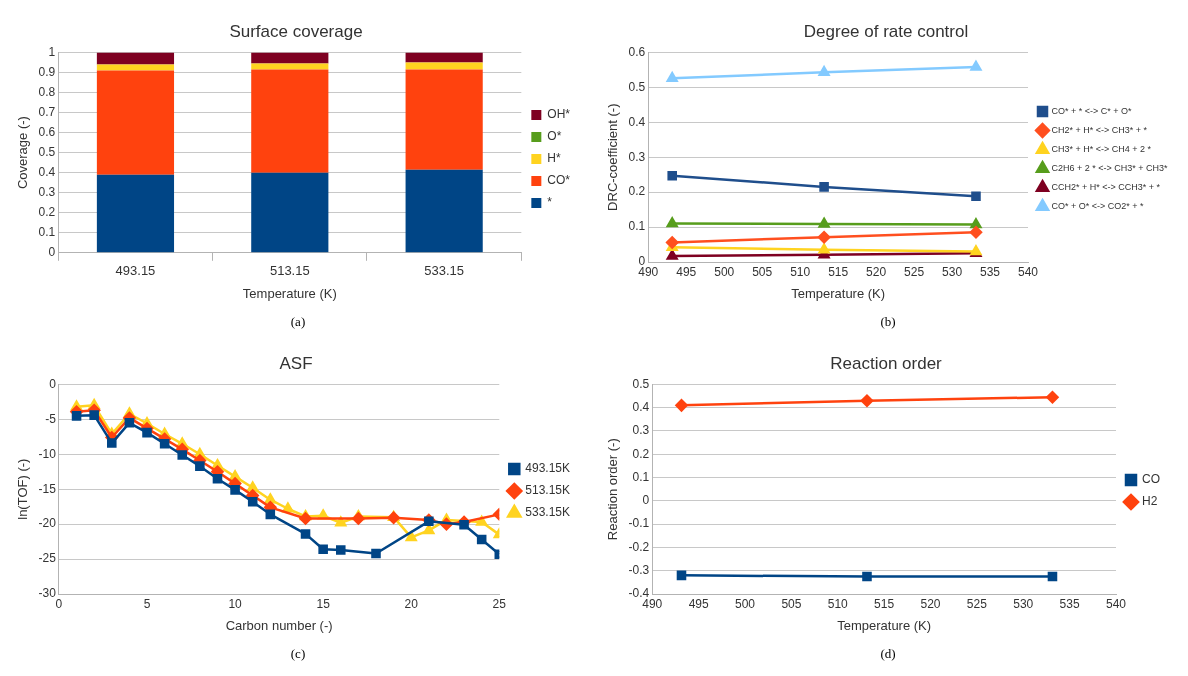 Image resolution: width=1188 pixels, height=676 pixels. I want to click on y-tick-label: -20, so click(47, 523).